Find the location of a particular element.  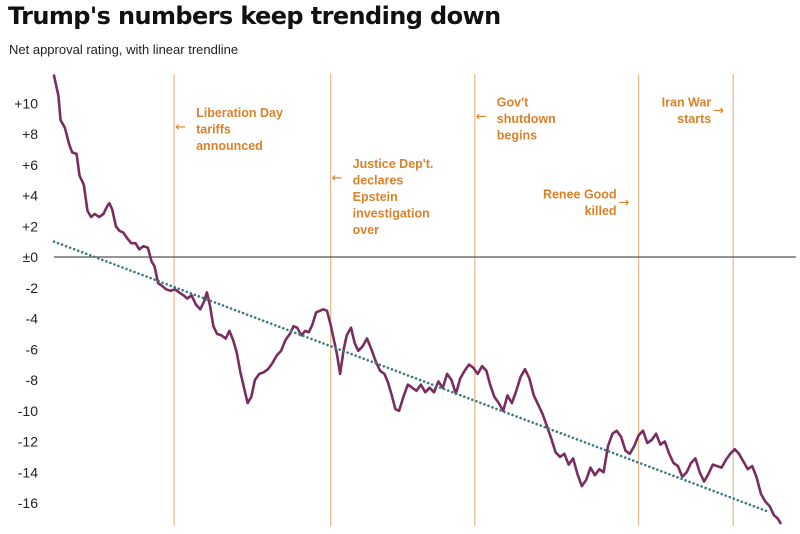

event-annotation-4: Renee Good killed→ is located at coordinates (586, 203).